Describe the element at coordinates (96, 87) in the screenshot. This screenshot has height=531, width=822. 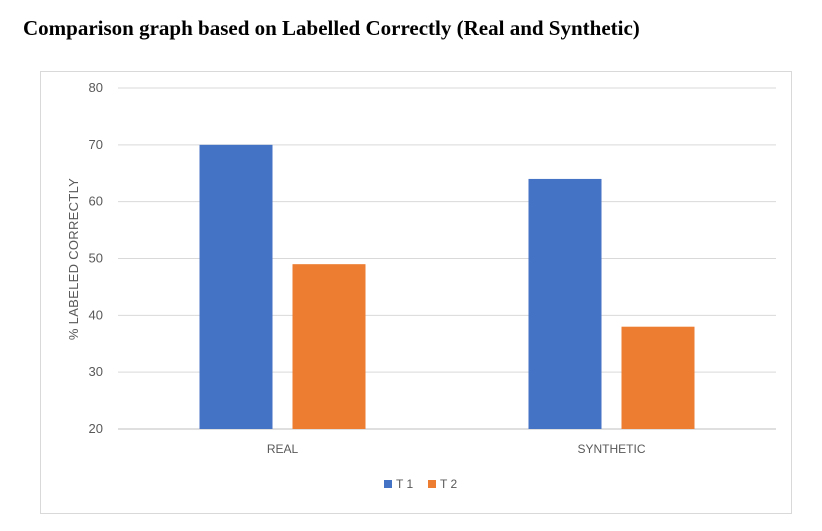
I see `y-tick-label: 80` at that location.